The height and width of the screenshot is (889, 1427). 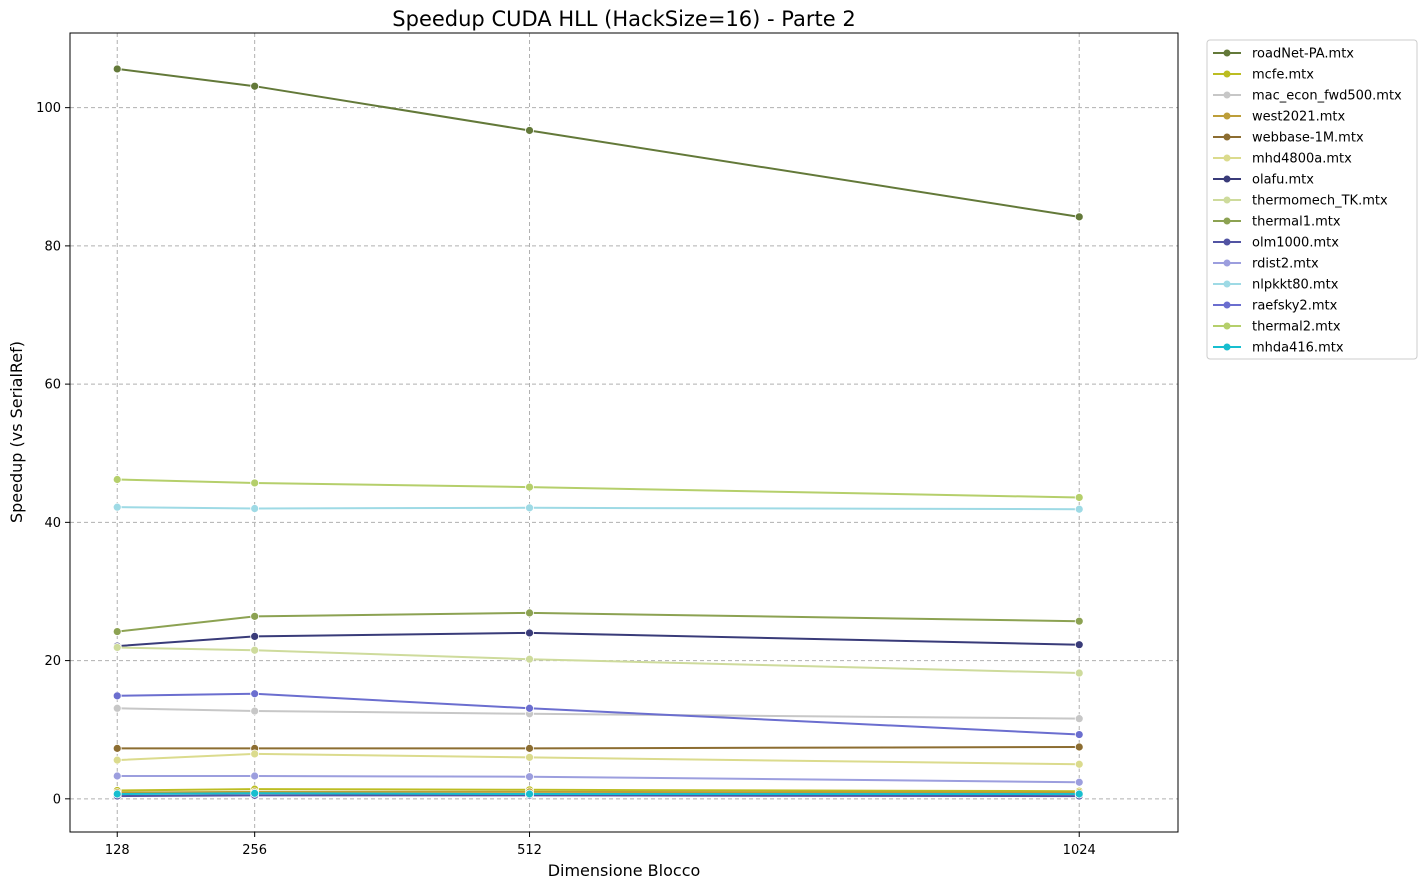 I want to click on legend-entry: thermal1.mtx, so click(x=1277, y=222).